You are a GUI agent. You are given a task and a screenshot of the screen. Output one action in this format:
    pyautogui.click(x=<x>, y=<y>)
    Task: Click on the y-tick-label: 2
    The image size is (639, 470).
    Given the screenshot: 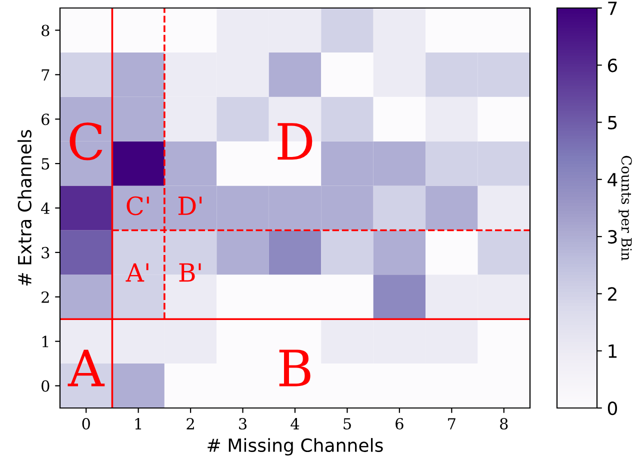 What is the action you would take?
    pyautogui.click(x=45, y=297)
    